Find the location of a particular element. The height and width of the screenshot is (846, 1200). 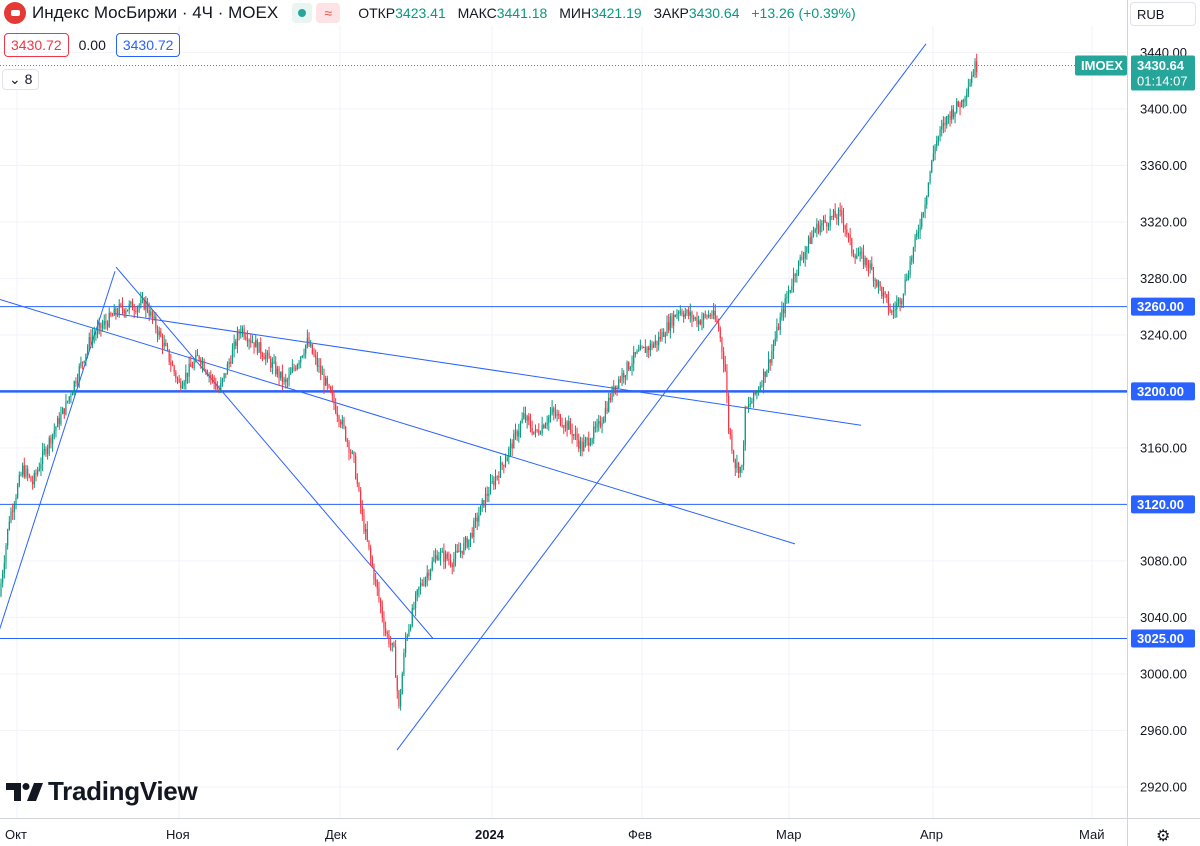

y-tick-label: 3000.00 is located at coordinates (1163, 673).